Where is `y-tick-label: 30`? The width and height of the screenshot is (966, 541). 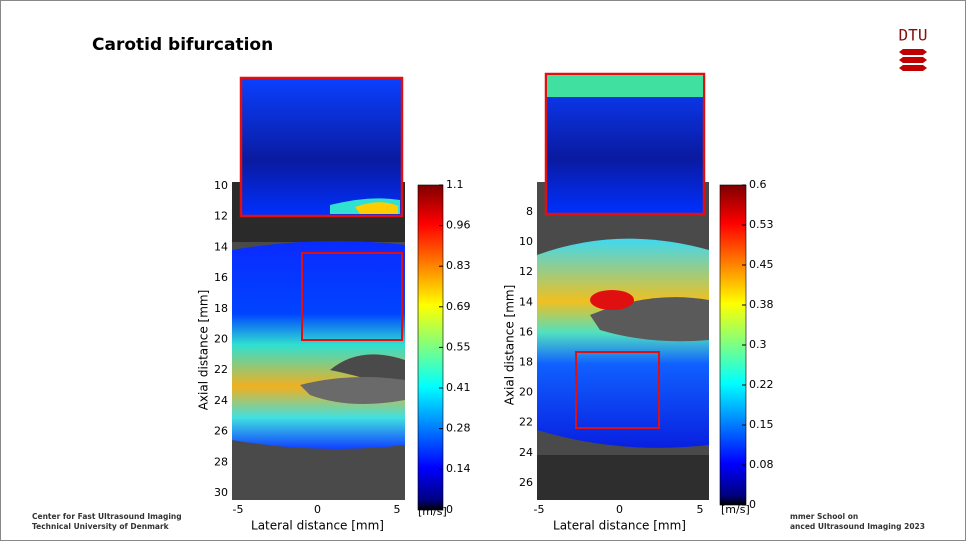 y-tick-label: 30 is located at coordinates (221, 492).